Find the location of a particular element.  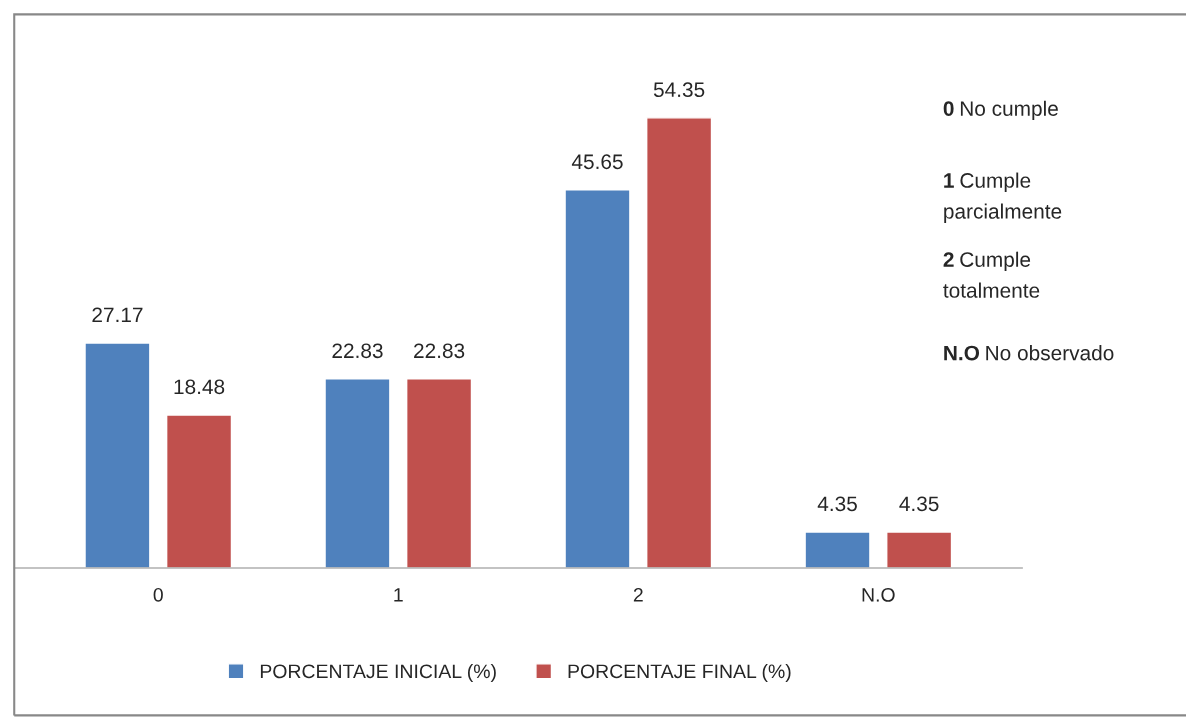

annotation: 0 No cumple is located at coordinates (1000, 110).